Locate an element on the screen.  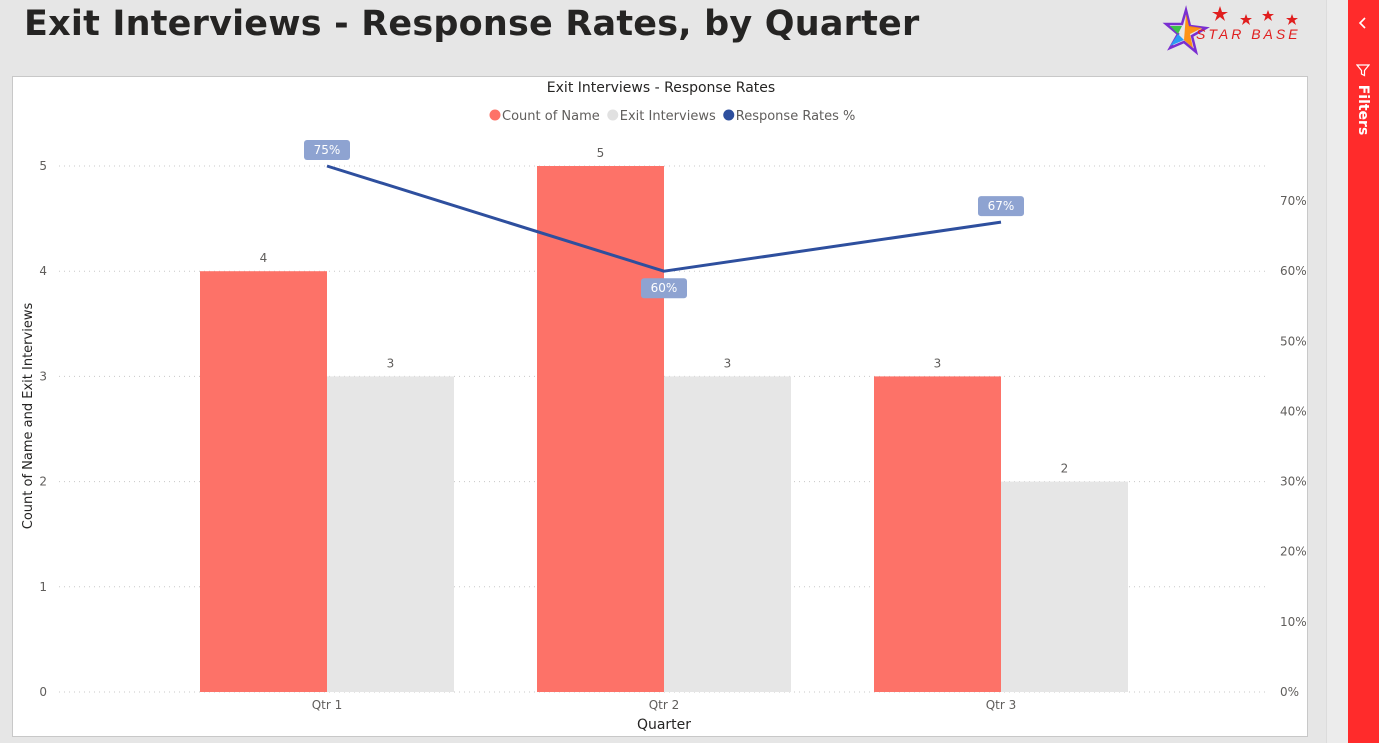
line-response-rates is located at coordinates (664, 218).